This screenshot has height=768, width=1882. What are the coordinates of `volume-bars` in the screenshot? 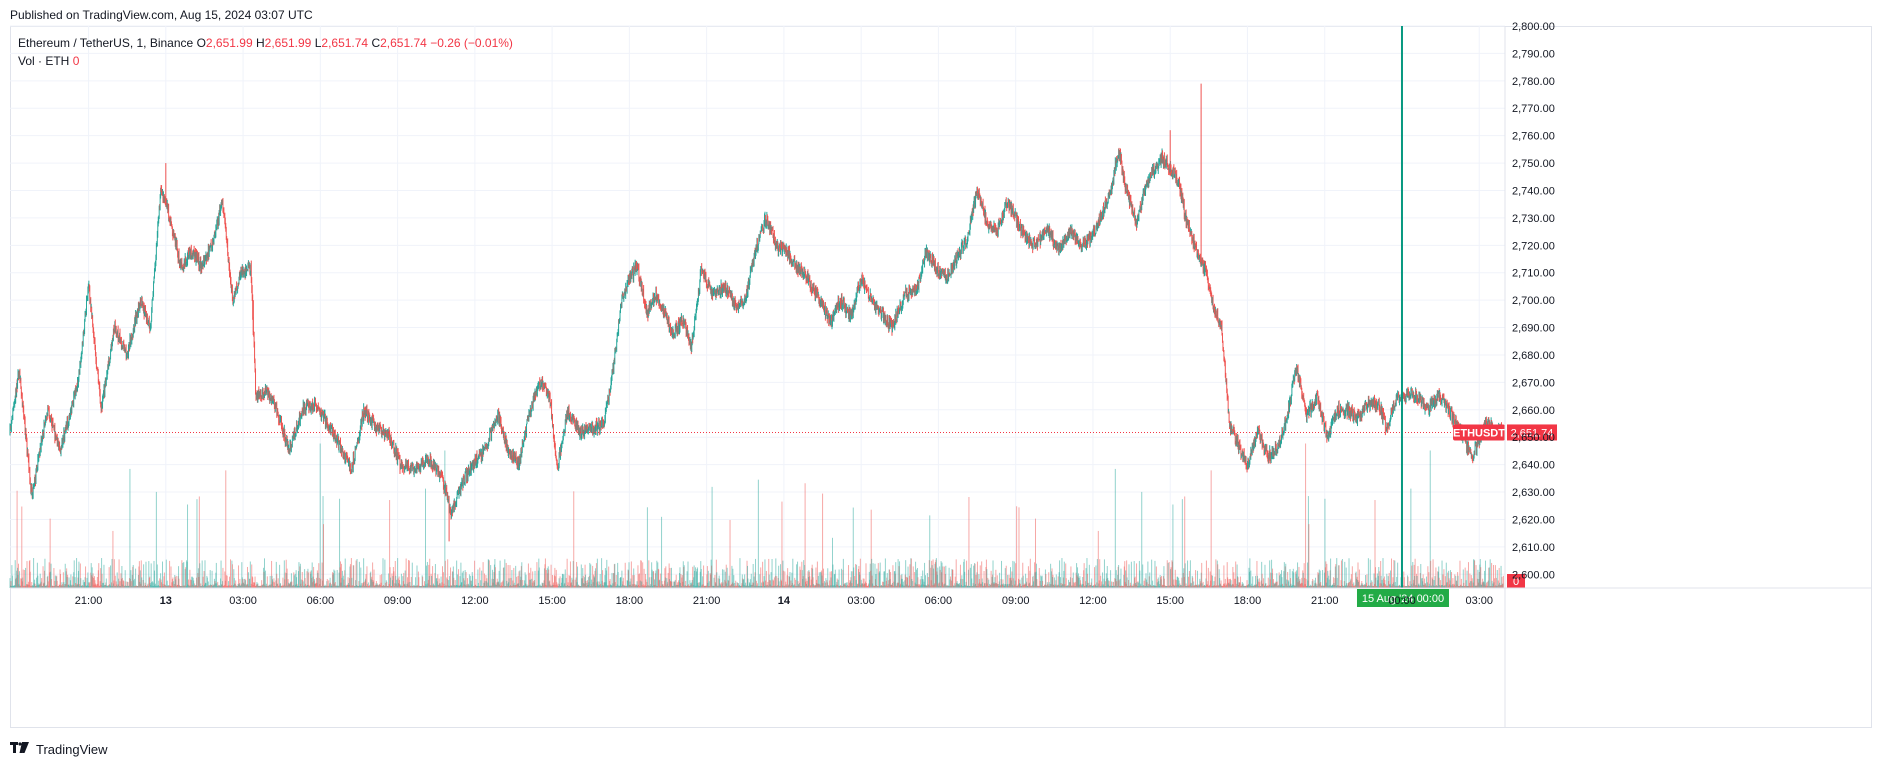 It's located at (756, 515).